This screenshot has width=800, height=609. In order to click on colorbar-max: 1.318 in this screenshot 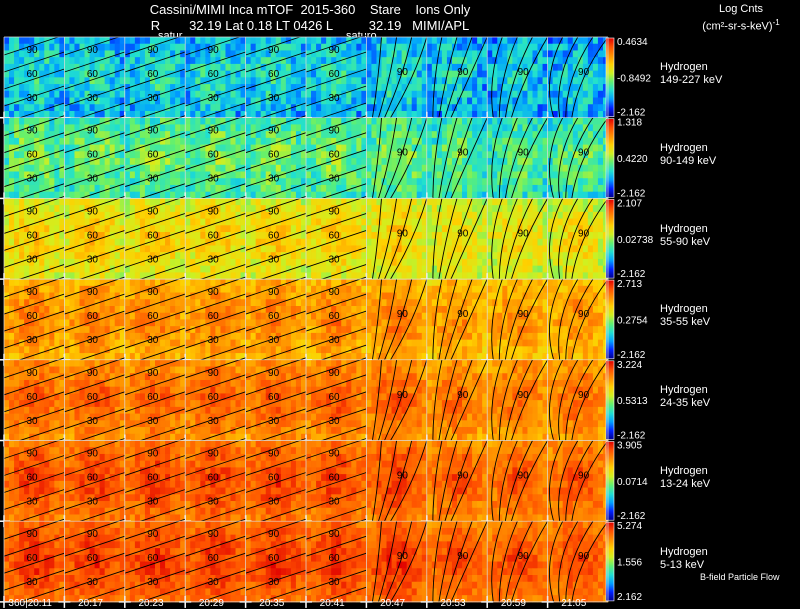, I will do `click(629, 123)`.